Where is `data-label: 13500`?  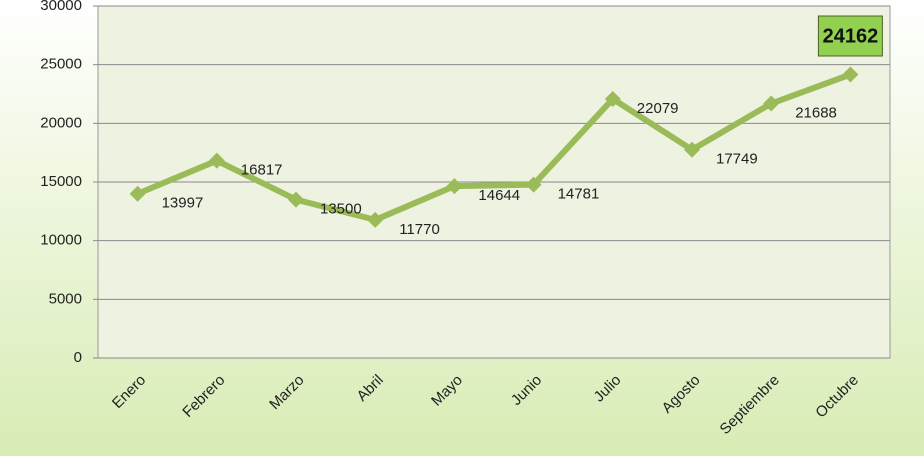 data-label: 13500 is located at coordinates (341, 209).